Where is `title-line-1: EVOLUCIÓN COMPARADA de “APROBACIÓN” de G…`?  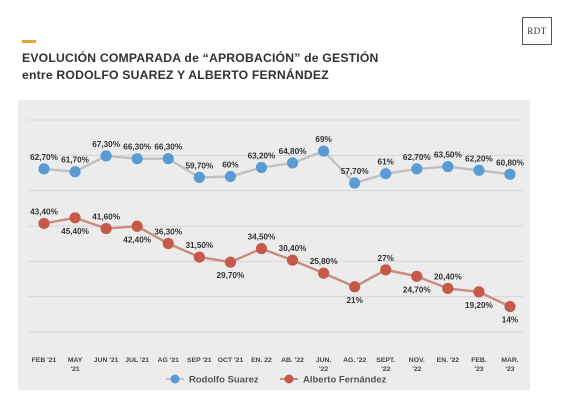 title-line-1: EVOLUCIÓN COMPARADA de “APROBACIÓN” de G… is located at coordinates (200, 58).